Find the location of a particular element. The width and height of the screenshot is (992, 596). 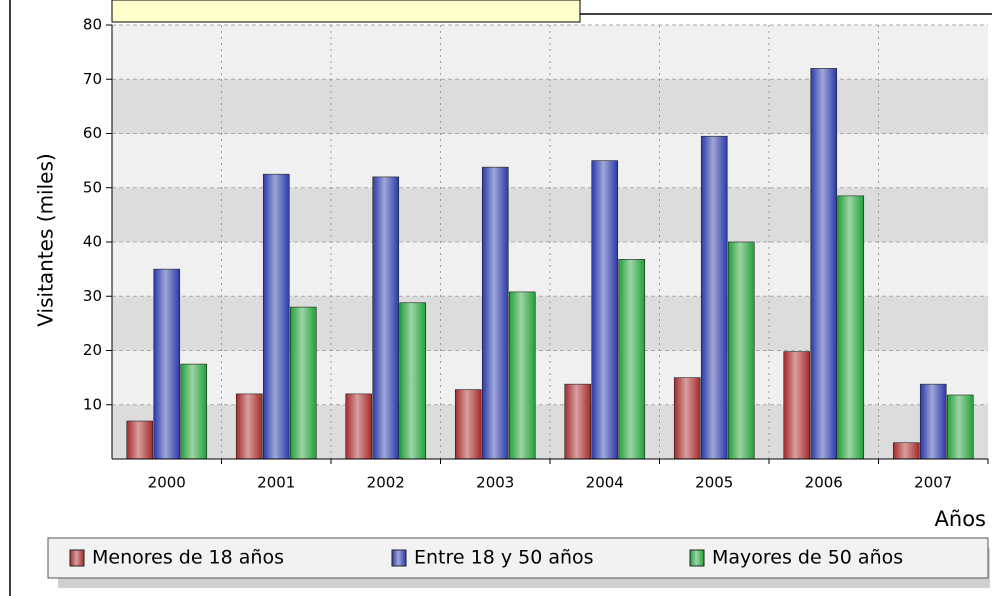

y-tick-label: 30 is located at coordinates (92, 296).